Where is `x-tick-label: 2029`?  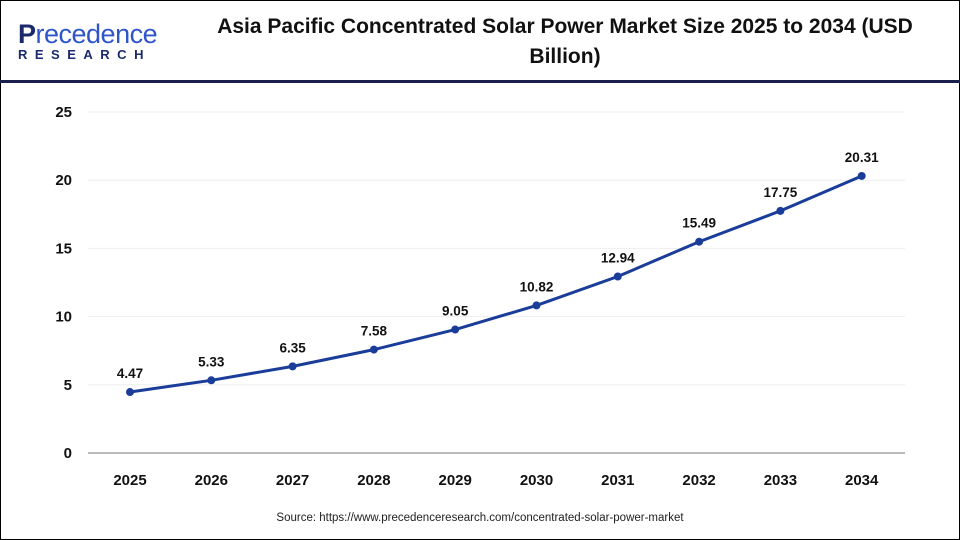
x-tick-label: 2029 is located at coordinates (455, 480).